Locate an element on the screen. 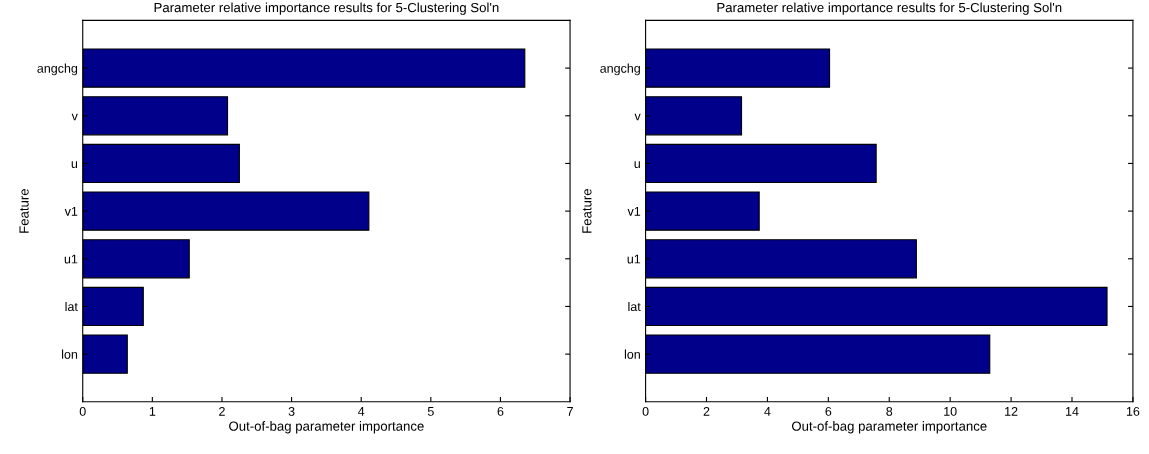 This screenshot has width=1149, height=454. x-tick-label: 16 is located at coordinates (1133, 411).